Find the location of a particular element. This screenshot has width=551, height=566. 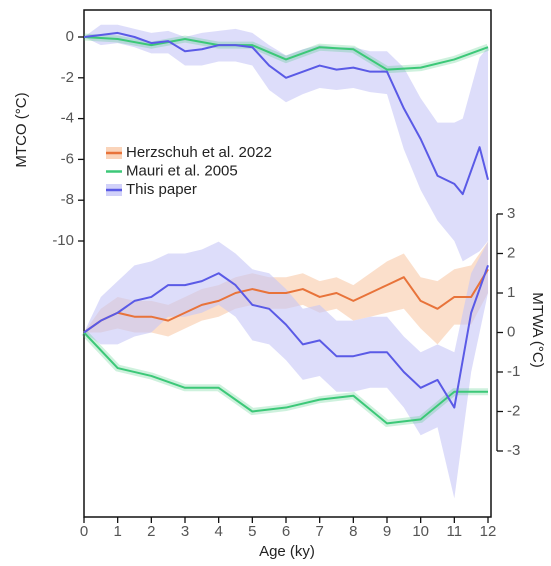

legend-label: This paper is located at coordinates (161, 189).